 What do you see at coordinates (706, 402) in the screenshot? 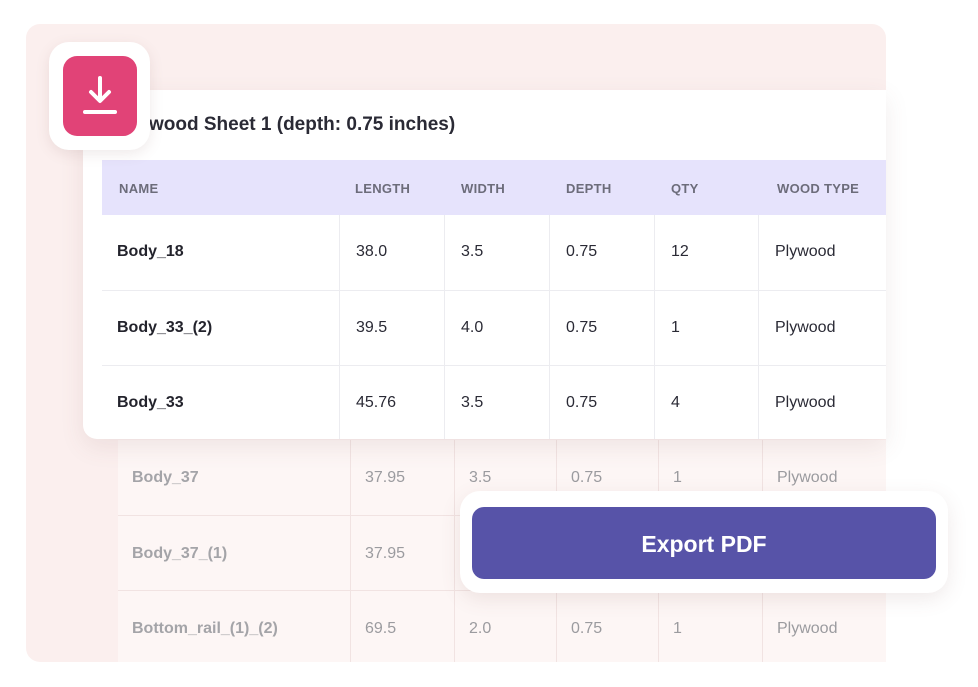
I see `cell-qty: 4` at bounding box center [706, 402].